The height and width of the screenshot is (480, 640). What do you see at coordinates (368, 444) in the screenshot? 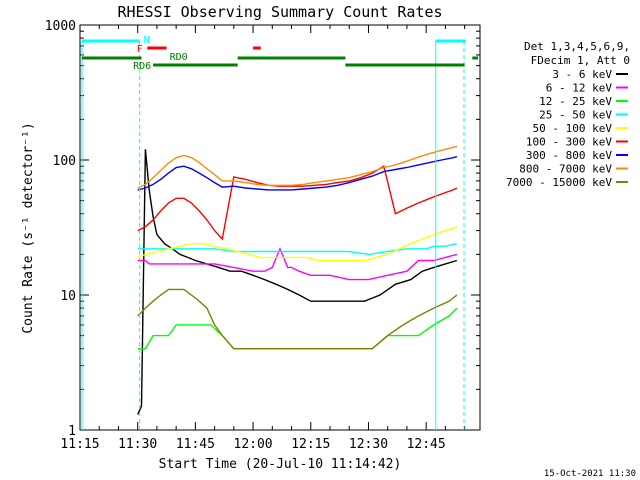
I see `x-tick-label: 12:30` at bounding box center [368, 444].